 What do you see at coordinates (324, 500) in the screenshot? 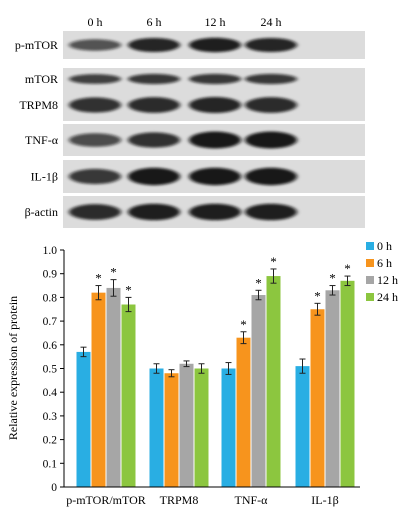
I see `x-category-label: IL-1β` at bounding box center [324, 500].